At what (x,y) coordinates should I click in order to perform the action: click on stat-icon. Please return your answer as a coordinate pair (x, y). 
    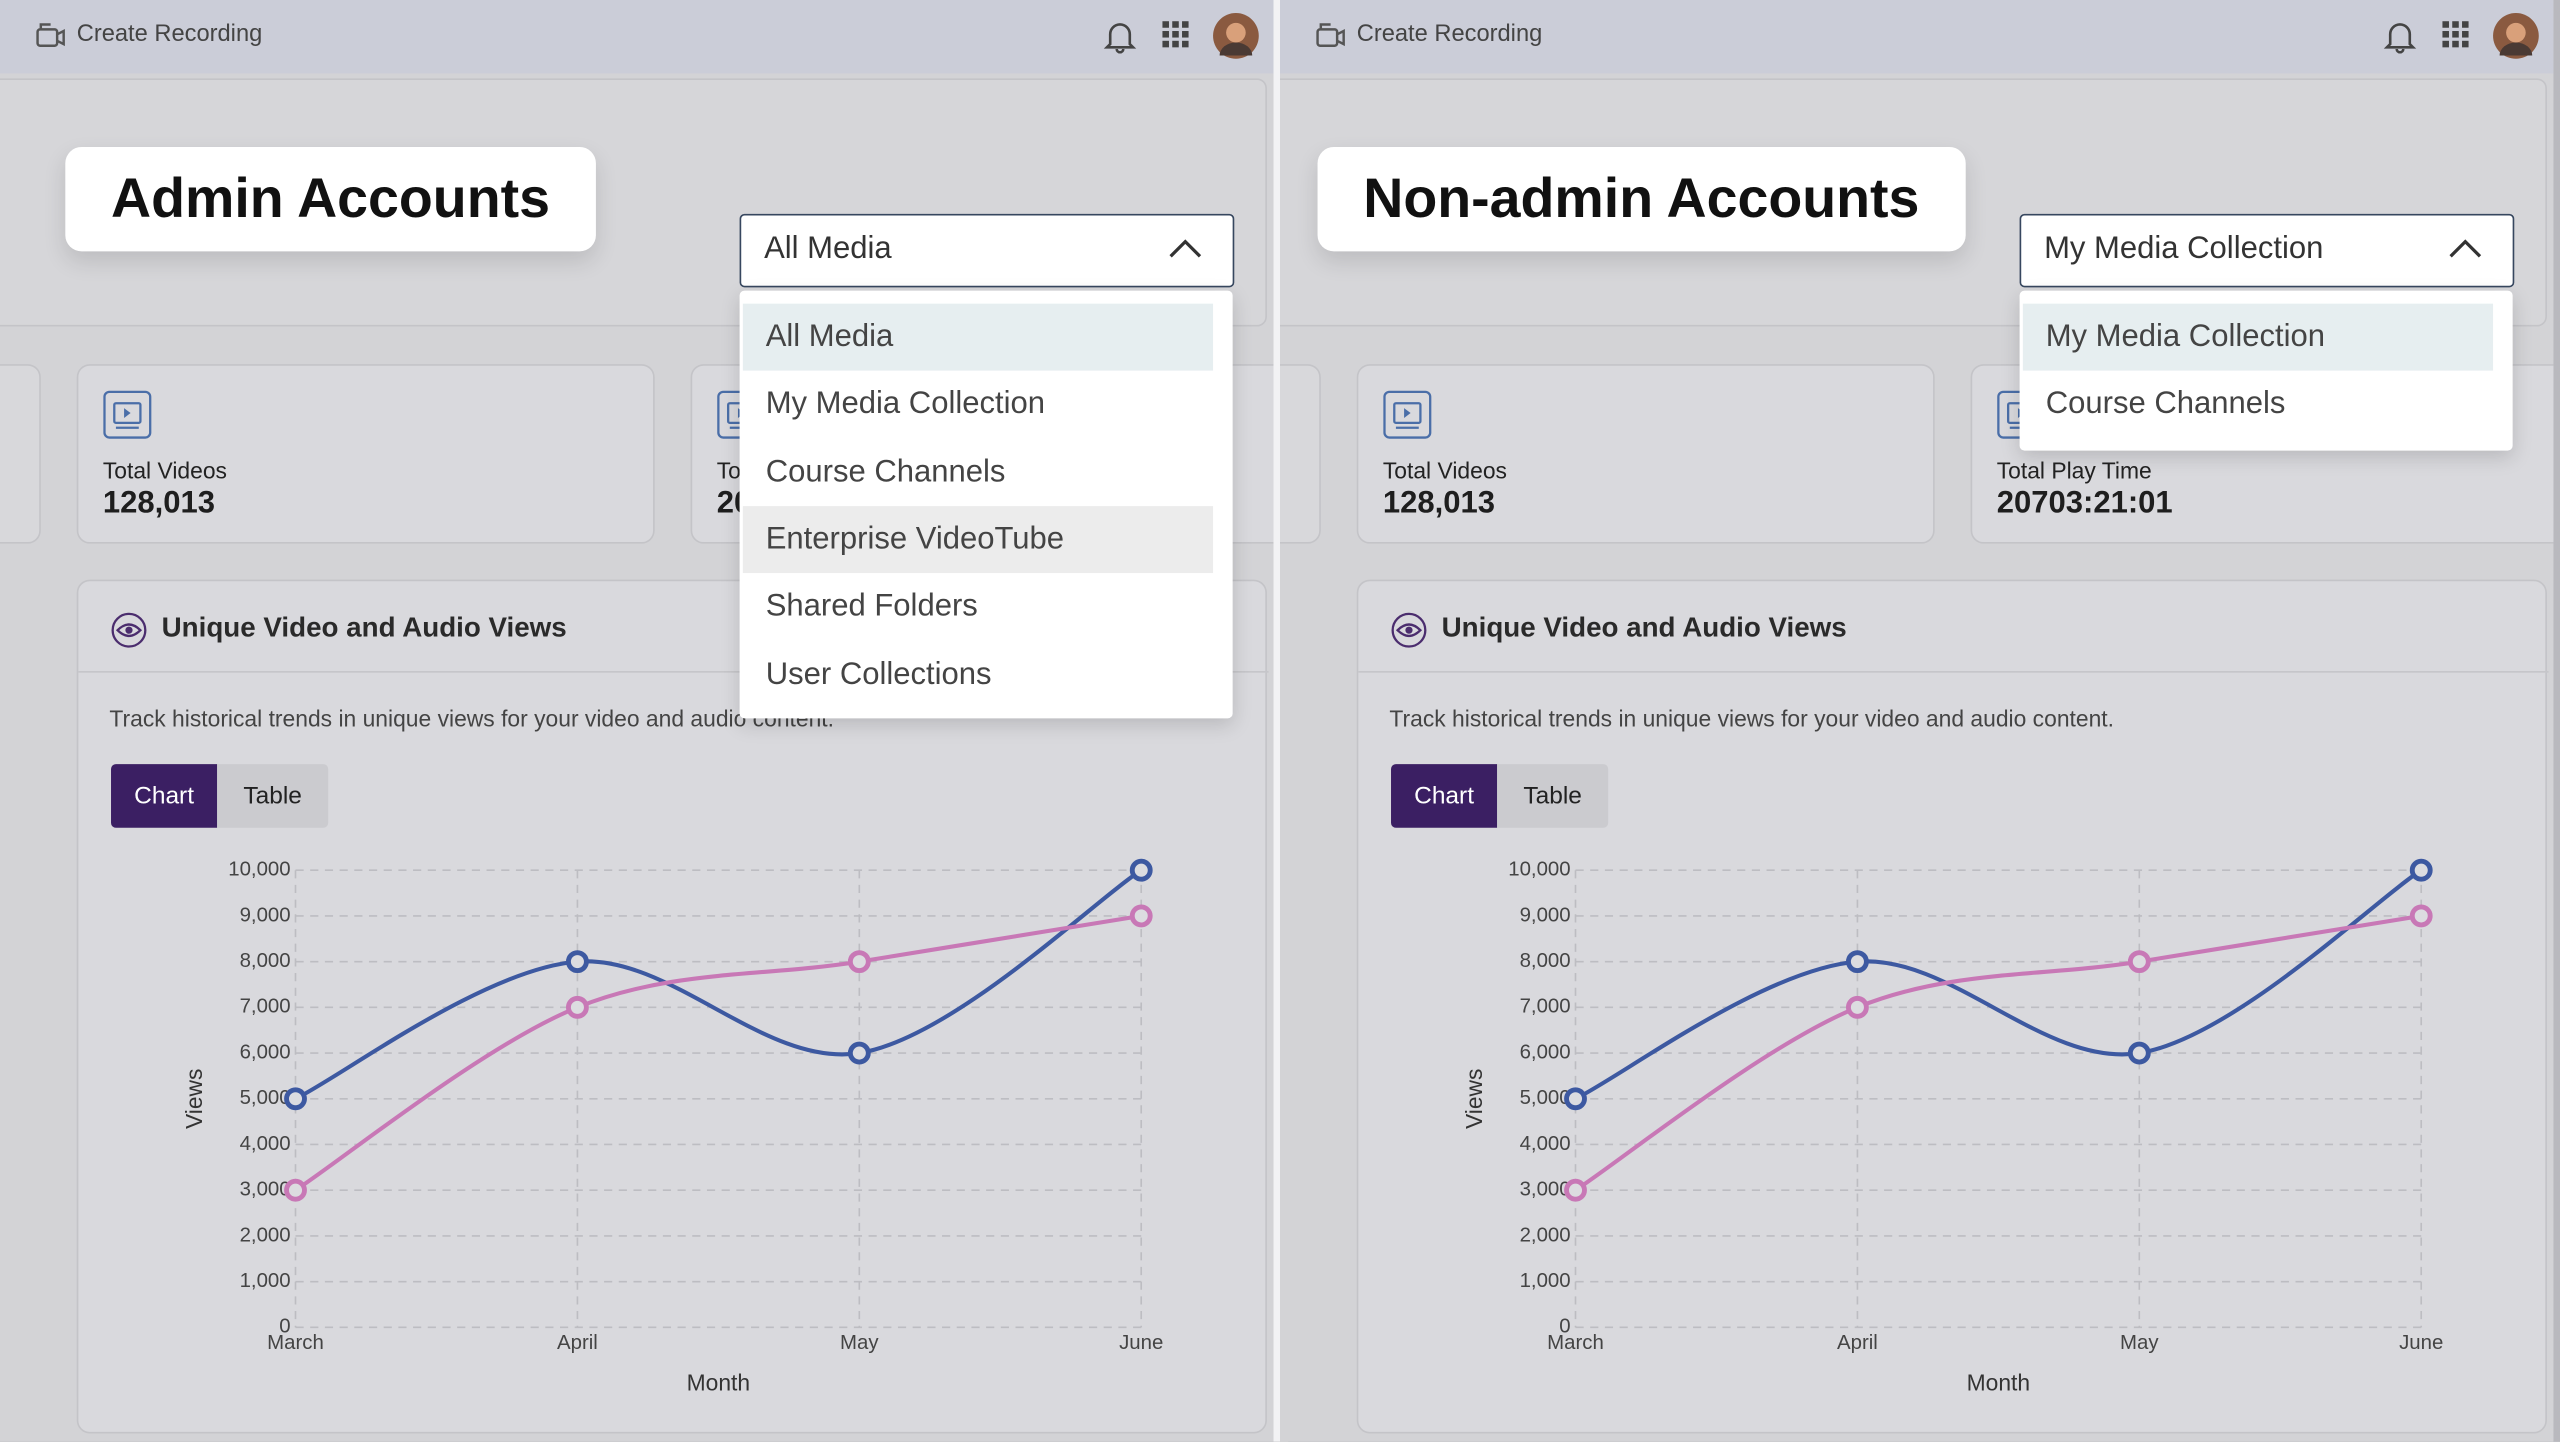
    Looking at the image, I should click on (1407, 414).